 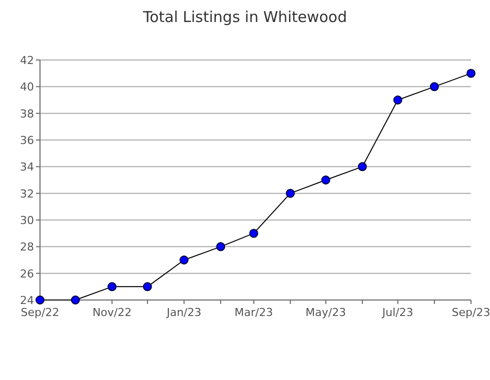 What do you see at coordinates (471, 312) in the screenshot?
I see `x-tick-label: Sep/23` at bounding box center [471, 312].